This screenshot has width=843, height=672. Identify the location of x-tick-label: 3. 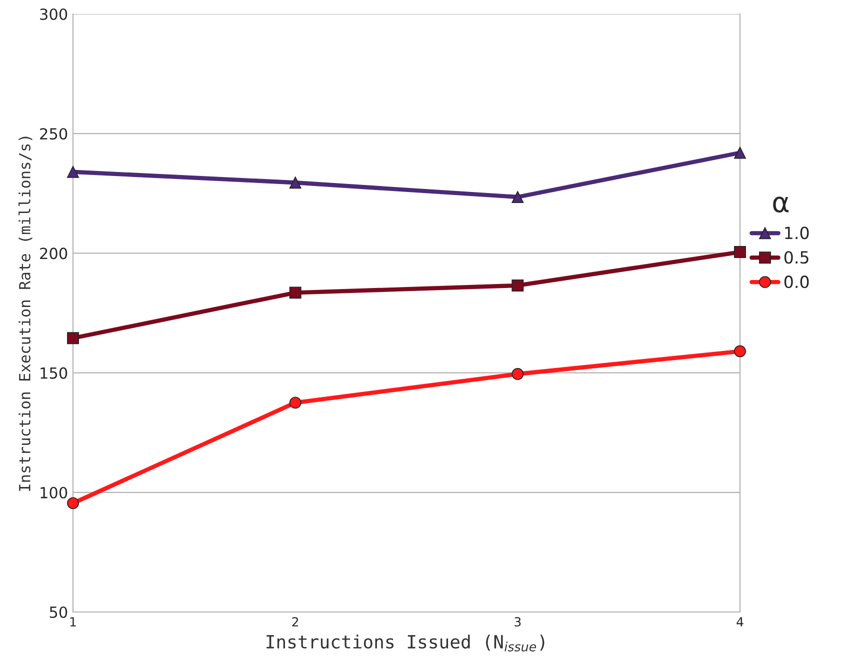
(517, 622).